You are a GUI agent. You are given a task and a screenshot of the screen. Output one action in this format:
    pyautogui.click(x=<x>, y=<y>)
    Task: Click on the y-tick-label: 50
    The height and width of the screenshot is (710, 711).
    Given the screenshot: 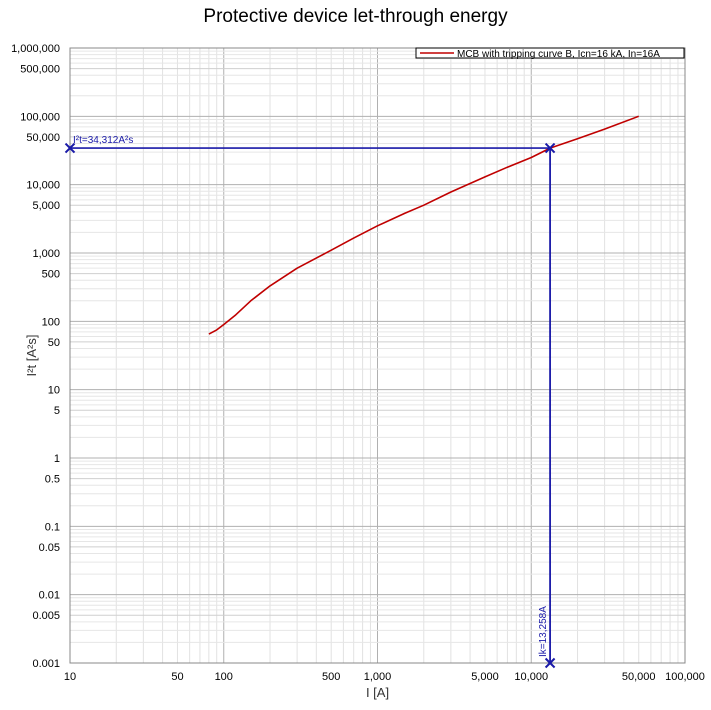 What is the action you would take?
    pyautogui.click(x=54, y=343)
    